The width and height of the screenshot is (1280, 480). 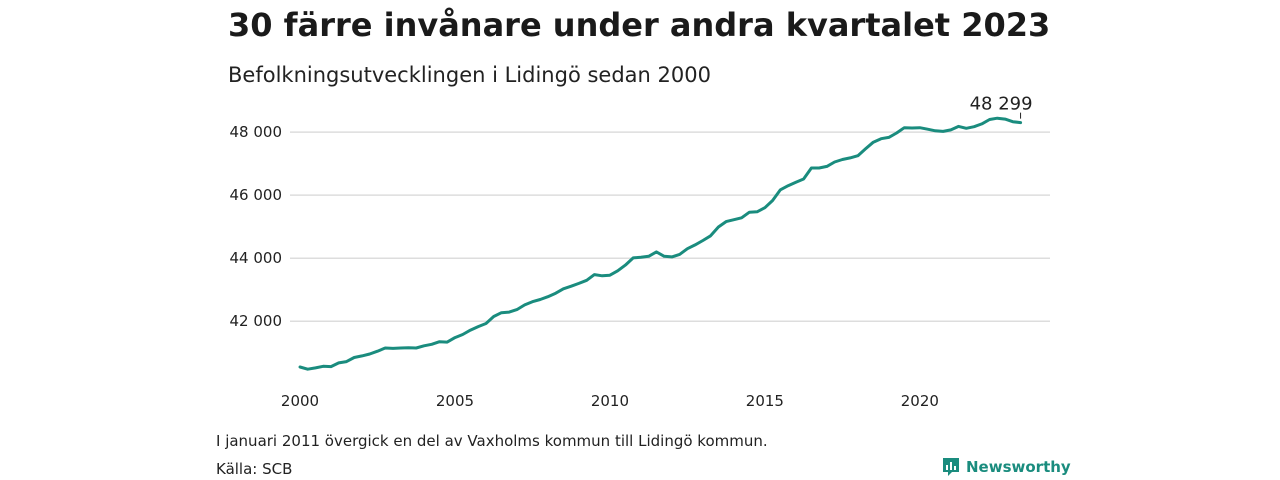 I want to click on x-axis-ticks: 2000 2005 2010 2015 2020, so click(x=610, y=401).